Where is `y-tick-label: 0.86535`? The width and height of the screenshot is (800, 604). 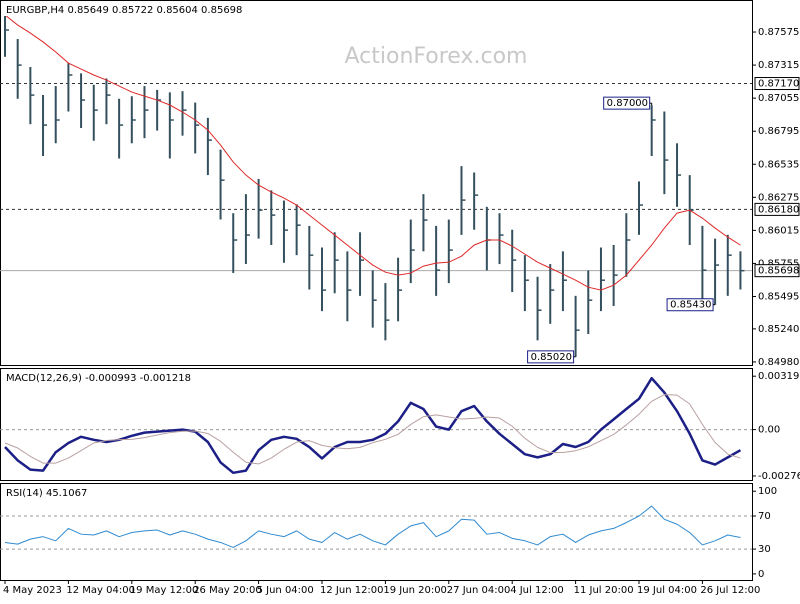 y-tick-label: 0.86535 is located at coordinates (778, 164).